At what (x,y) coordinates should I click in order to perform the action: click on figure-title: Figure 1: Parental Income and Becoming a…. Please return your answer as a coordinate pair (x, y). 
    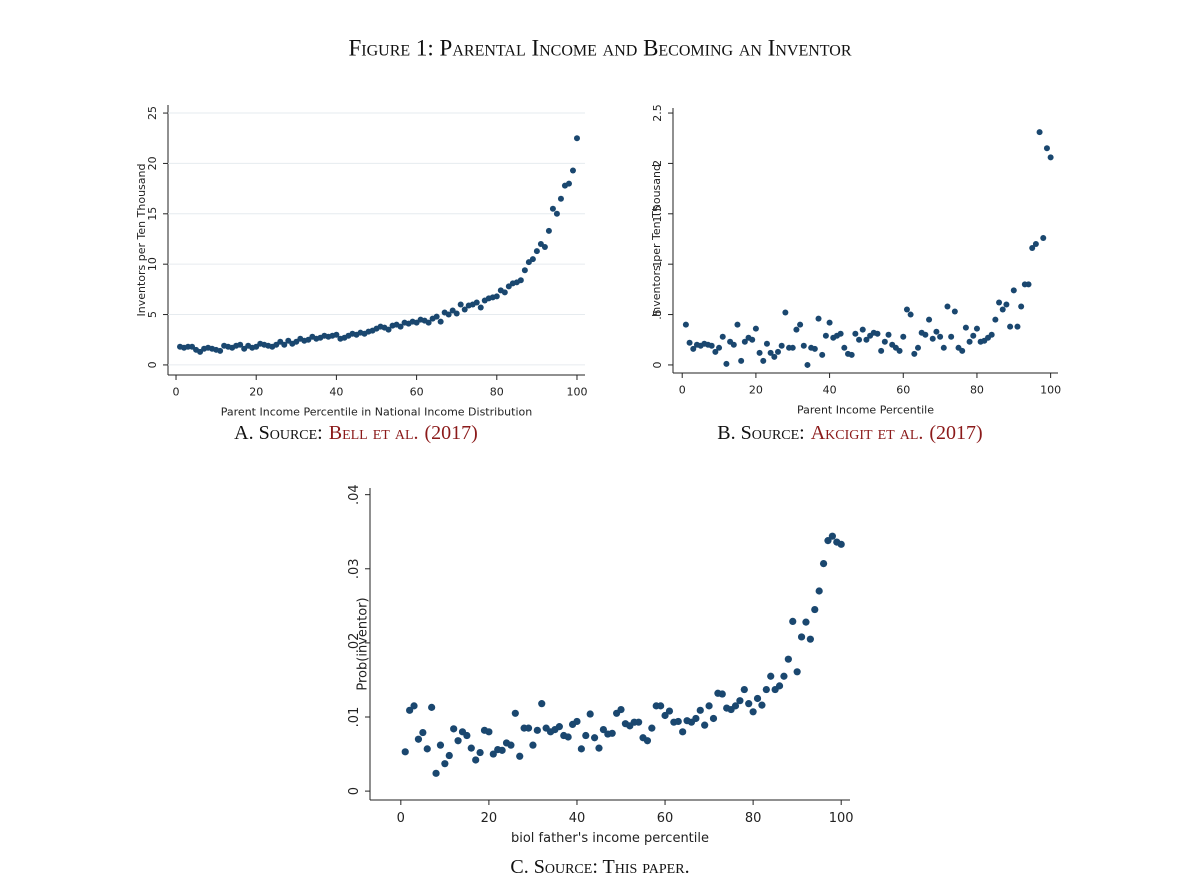
    Looking at the image, I should click on (599, 47).